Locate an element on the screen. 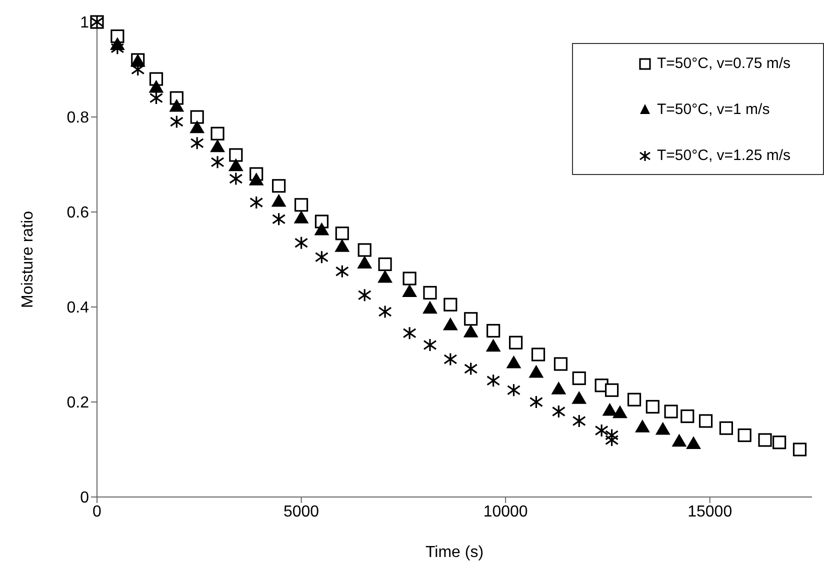 The width and height of the screenshot is (824, 579). x-tick-label: 0 is located at coordinates (97, 511).